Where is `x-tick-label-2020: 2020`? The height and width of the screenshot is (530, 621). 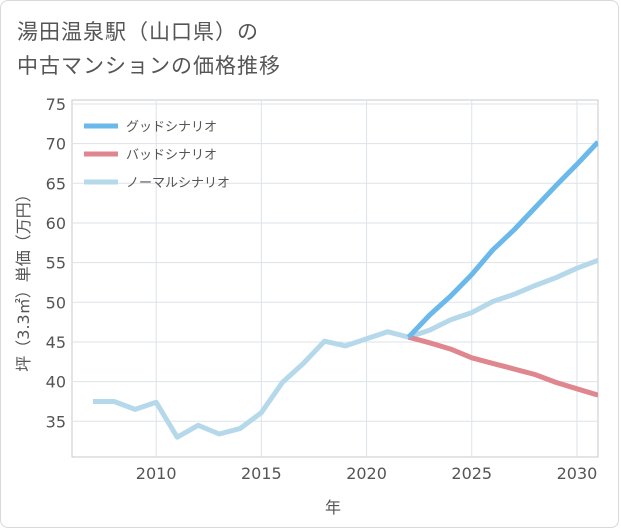
x-tick-label-2020: 2020 is located at coordinates (366, 473).